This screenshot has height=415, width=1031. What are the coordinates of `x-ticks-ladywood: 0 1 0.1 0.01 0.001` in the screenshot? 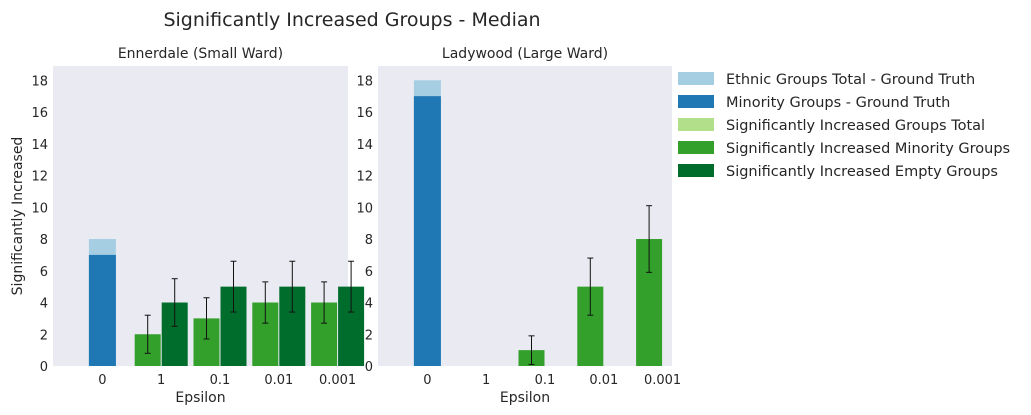 It's located at (552, 380).